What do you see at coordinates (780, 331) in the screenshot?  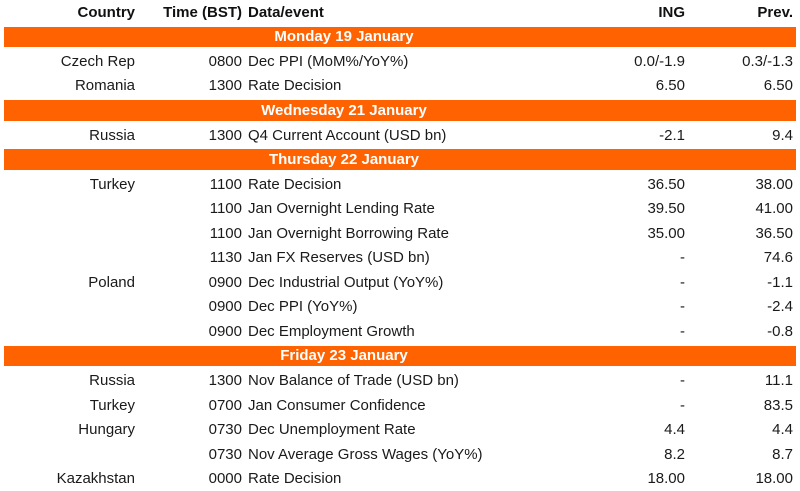 I see `prev-cell: -0.8` at bounding box center [780, 331].